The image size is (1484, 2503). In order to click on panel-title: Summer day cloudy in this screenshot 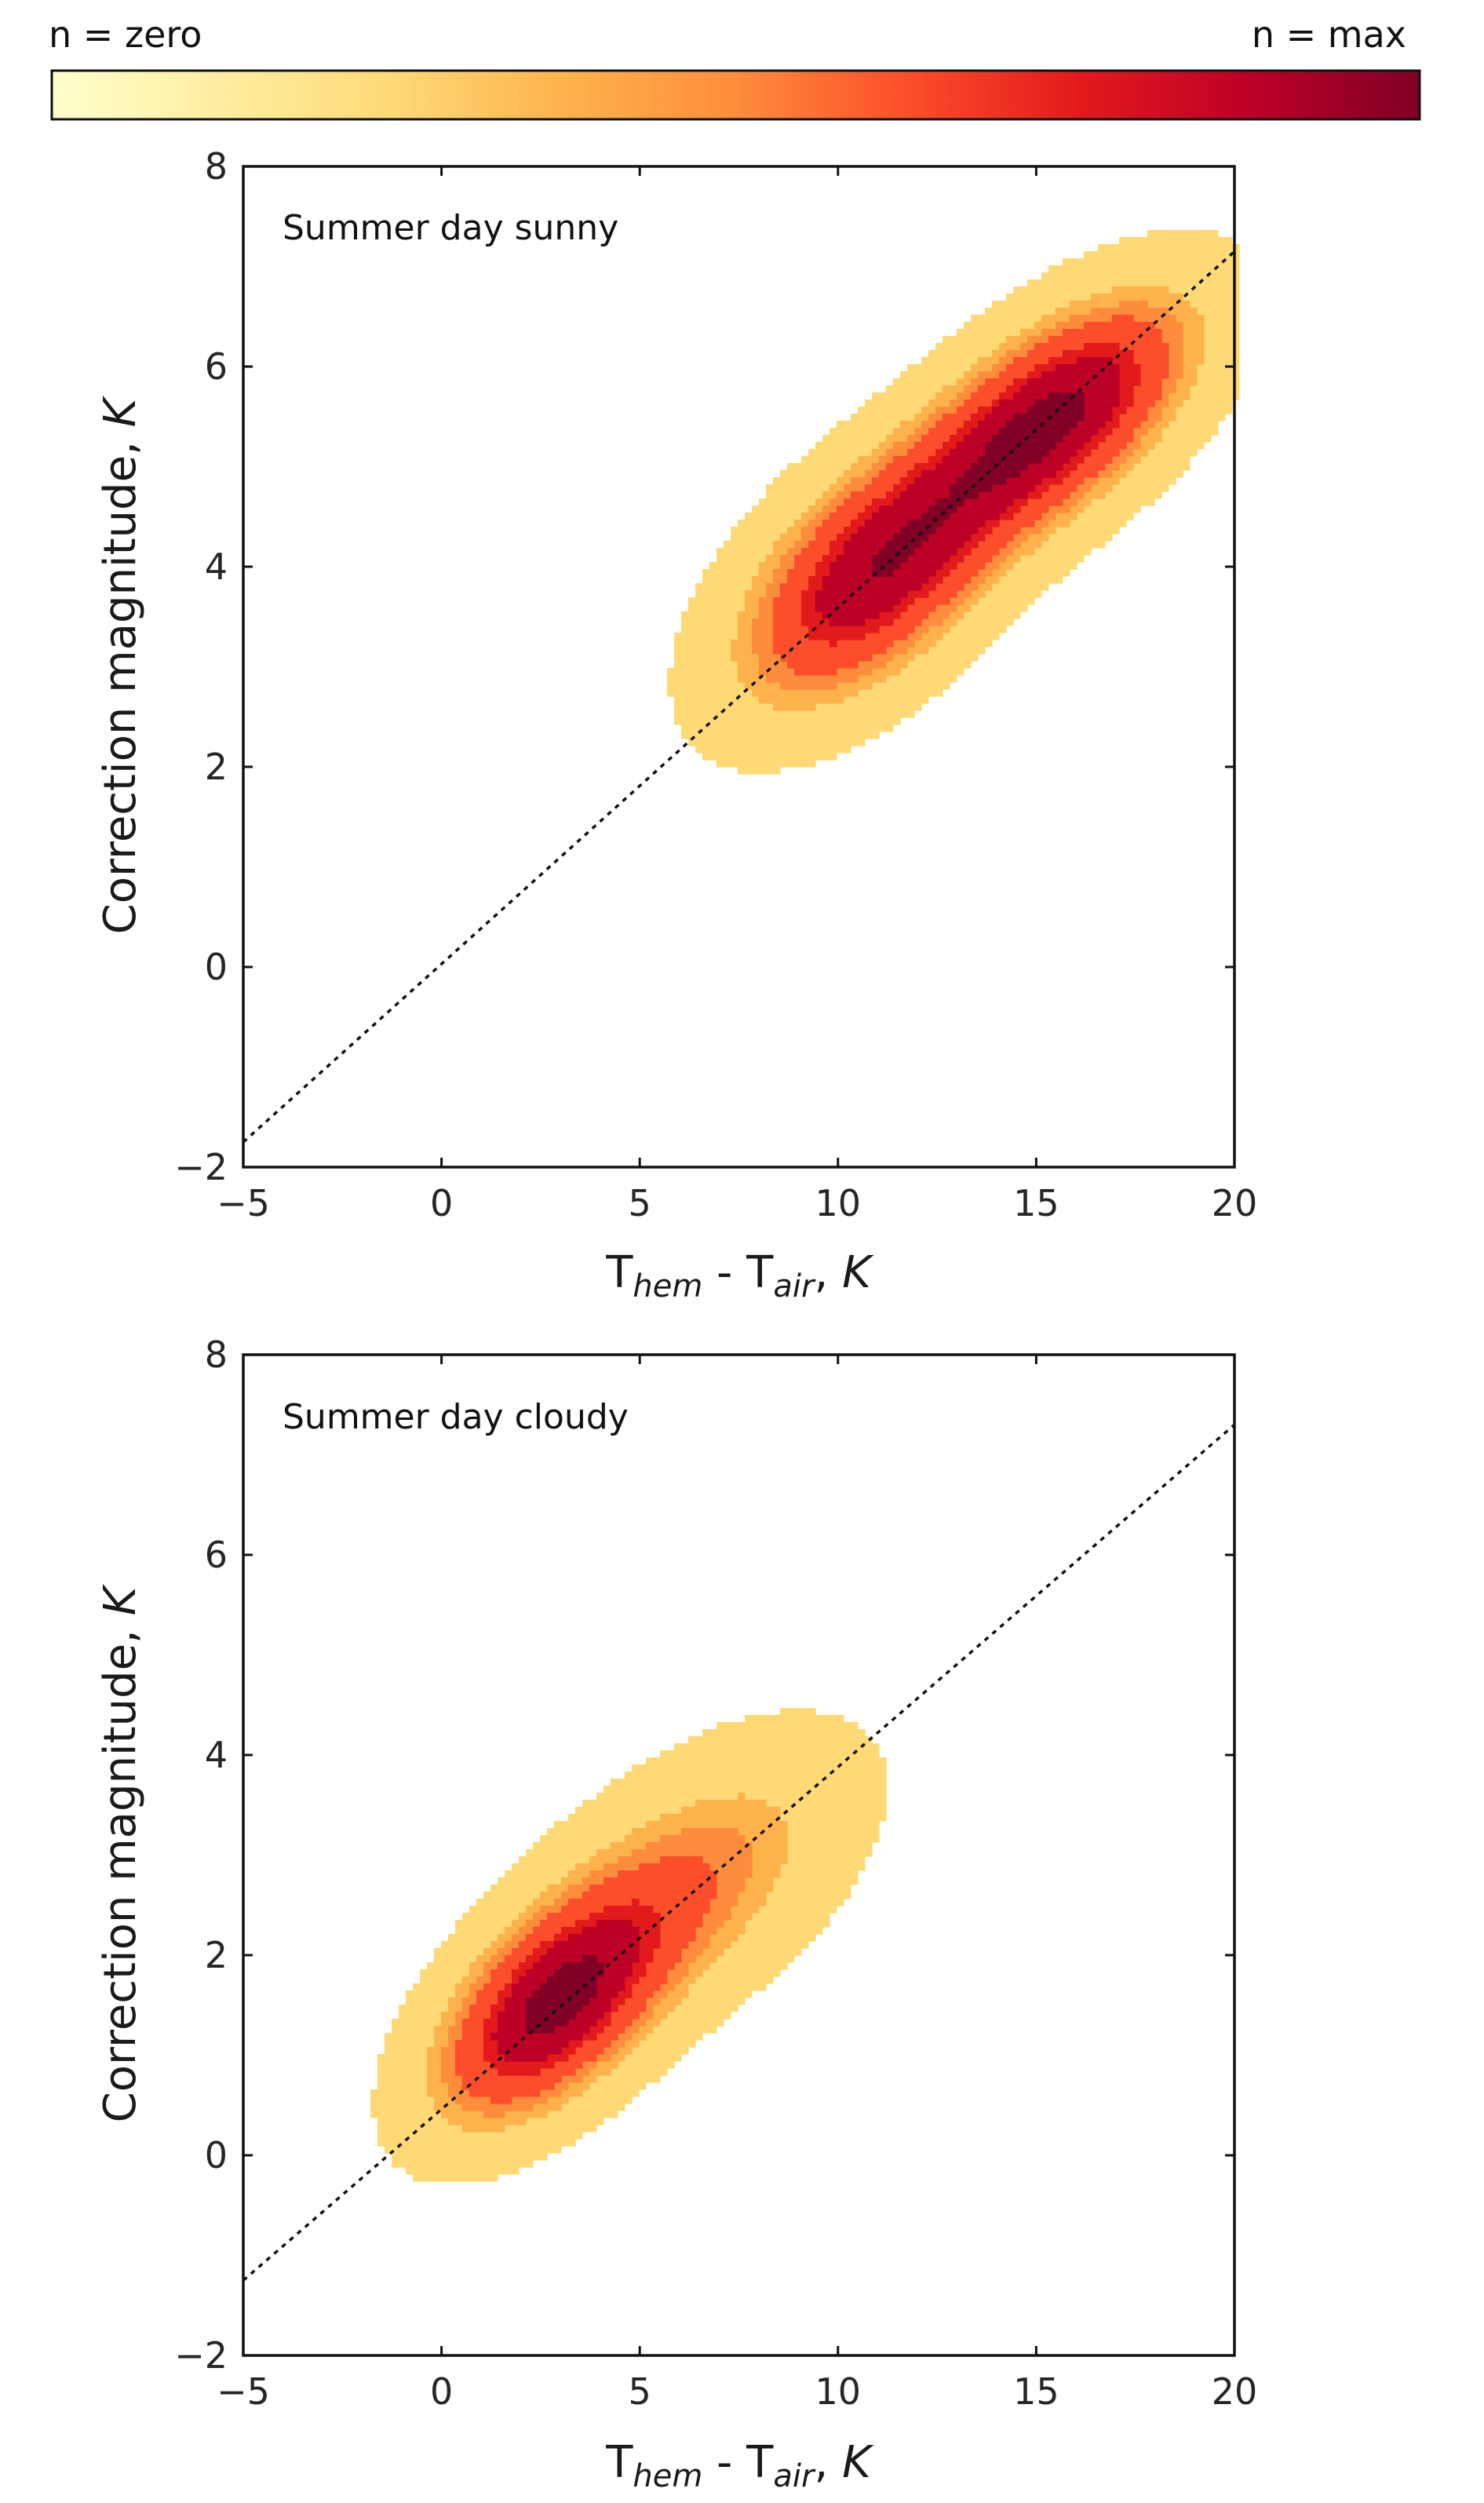, I will do `click(456, 1417)`.